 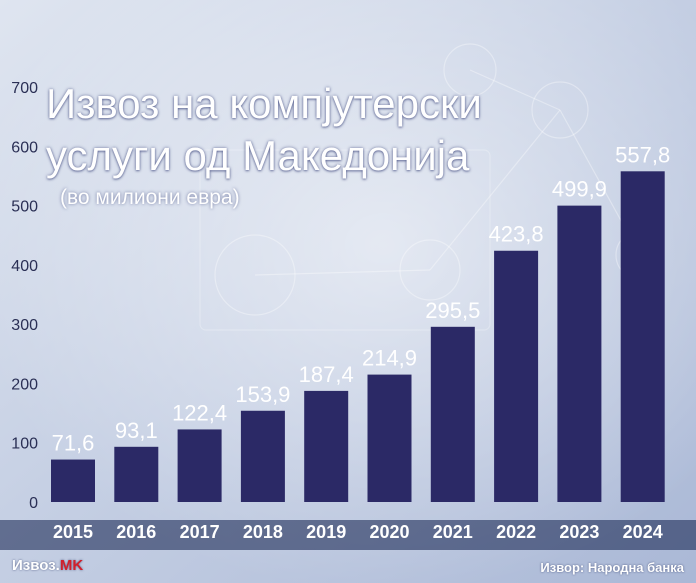 What do you see at coordinates (389, 532) in the screenshot?
I see `x-tick-label: 2020` at bounding box center [389, 532].